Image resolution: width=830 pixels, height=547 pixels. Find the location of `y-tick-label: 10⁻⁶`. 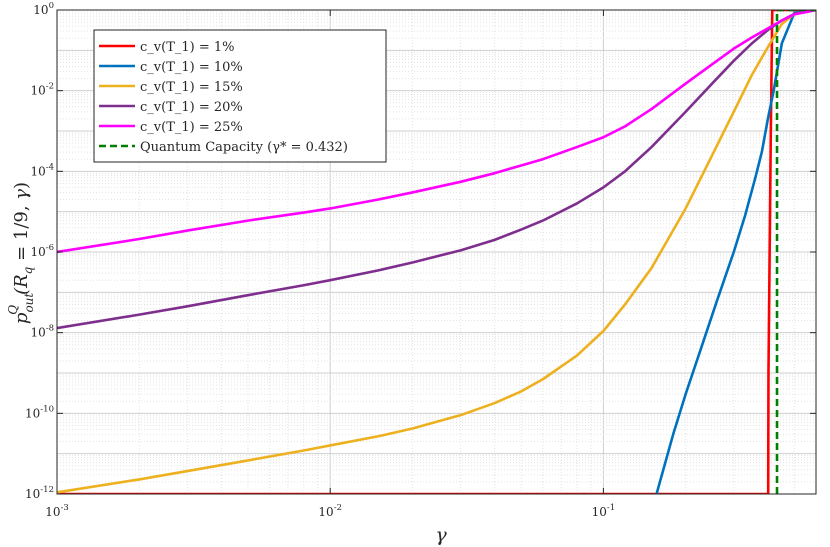

y-tick-label: 10⁻⁶ is located at coordinates (42, 251).